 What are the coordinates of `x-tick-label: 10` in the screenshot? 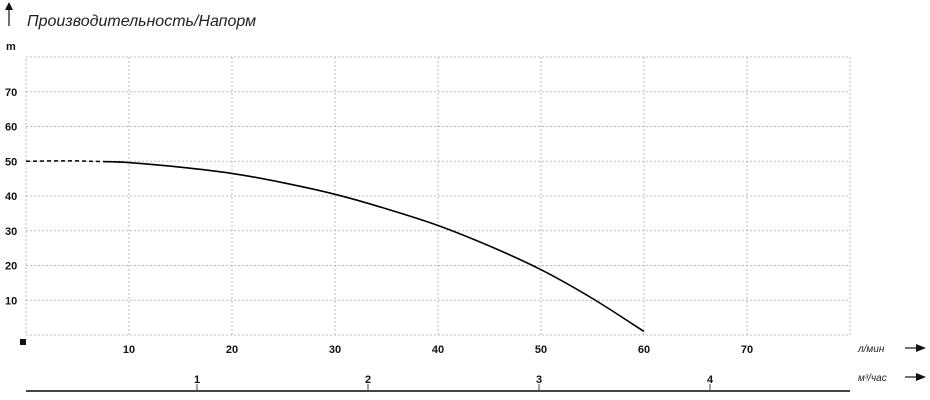 It's located at (129, 350).